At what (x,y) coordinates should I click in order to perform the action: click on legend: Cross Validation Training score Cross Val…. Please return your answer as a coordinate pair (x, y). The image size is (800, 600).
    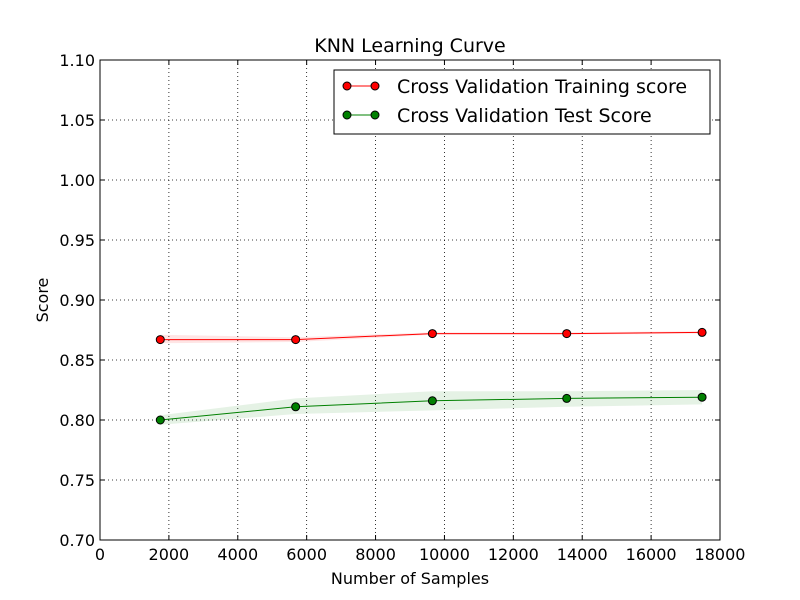
    Looking at the image, I should click on (522, 102).